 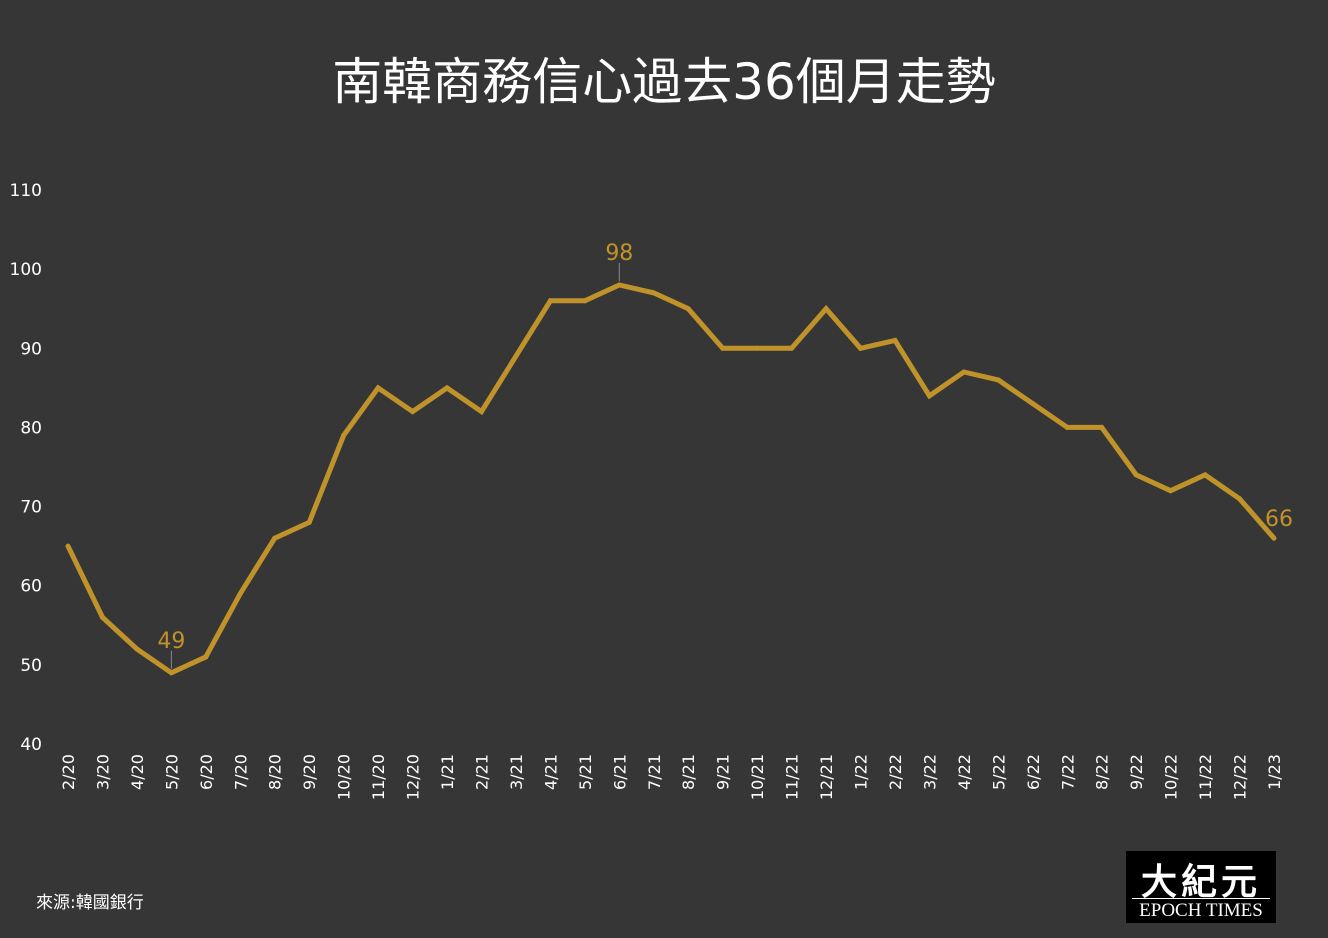 I want to click on x-tick-label: 12/21, so click(x=826, y=777).